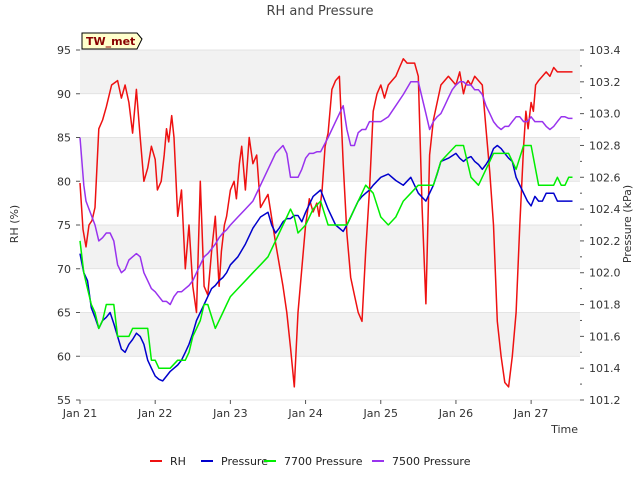 The width and height of the screenshot is (640, 480). Describe the element at coordinates (564, 429) in the screenshot. I see `x-axis-title: Time` at that location.